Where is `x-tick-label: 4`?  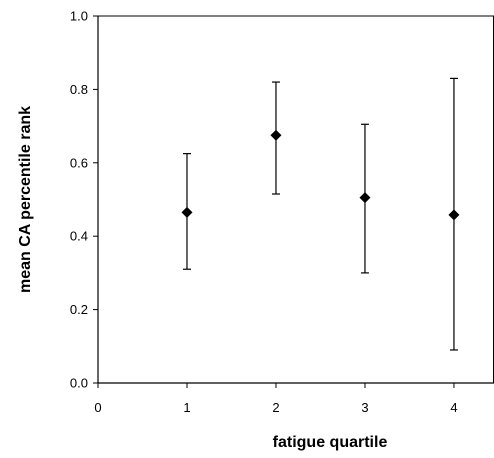
x-tick-label: 4 is located at coordinates (453, 407).